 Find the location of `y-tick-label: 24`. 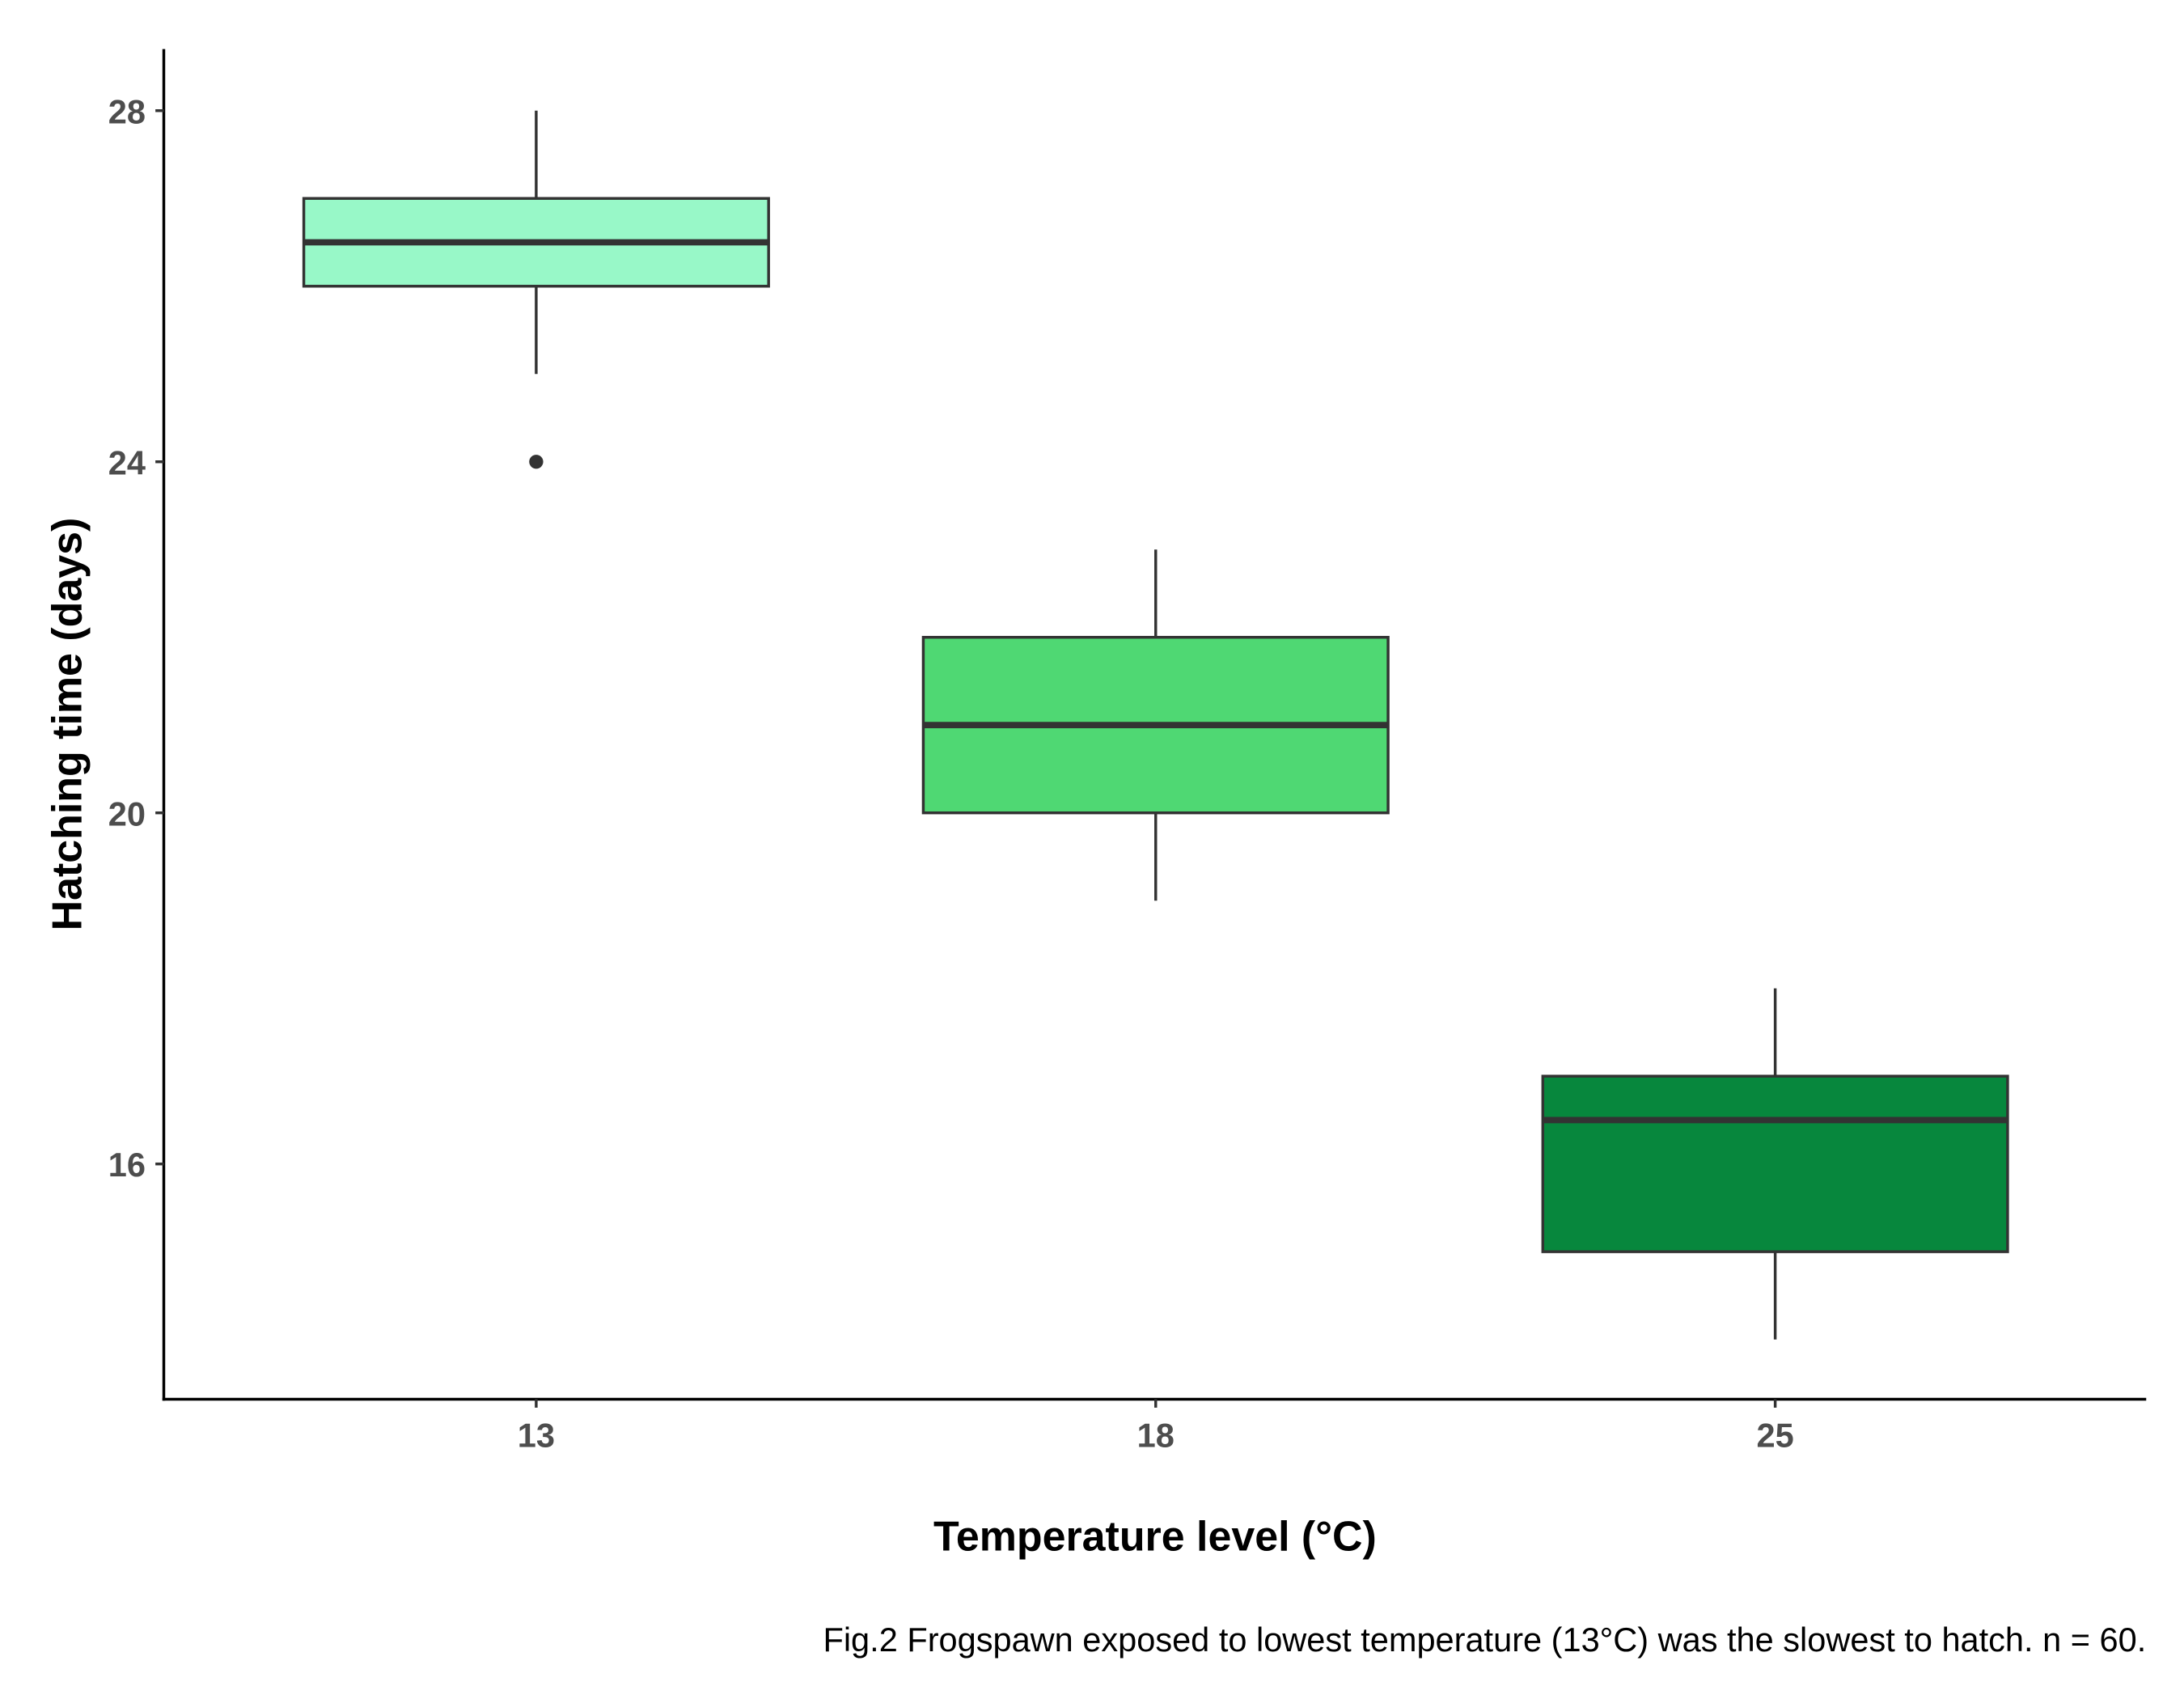

y-tick-label: 24 is located at coordinates (127, 462).